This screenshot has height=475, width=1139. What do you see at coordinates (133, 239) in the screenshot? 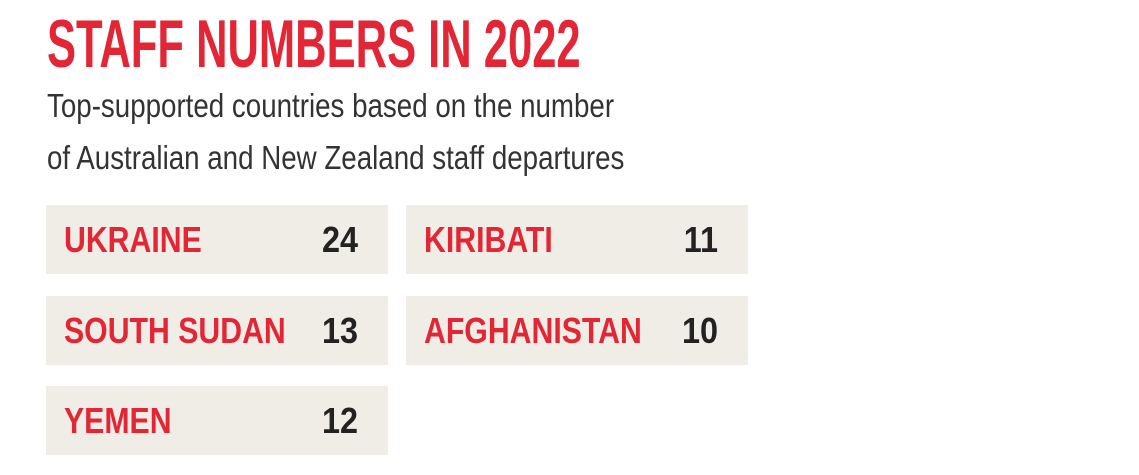
I see `country-name: UKRAINE` at bounding box center [133, 239].